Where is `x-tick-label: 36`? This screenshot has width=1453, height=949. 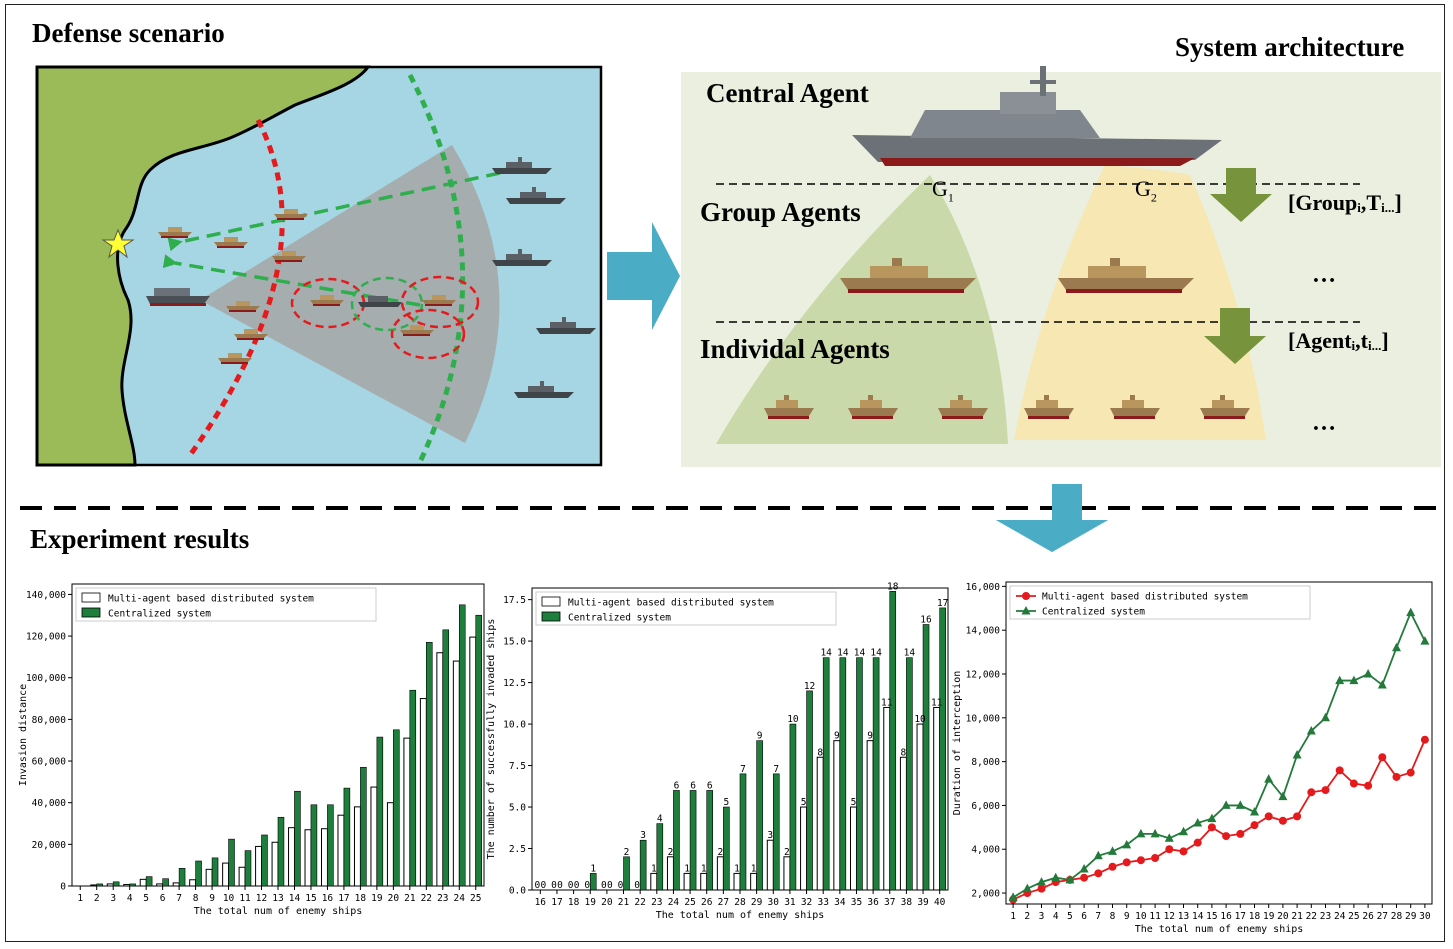 x-tick-label: 36 is located at coordinates (873, 902).